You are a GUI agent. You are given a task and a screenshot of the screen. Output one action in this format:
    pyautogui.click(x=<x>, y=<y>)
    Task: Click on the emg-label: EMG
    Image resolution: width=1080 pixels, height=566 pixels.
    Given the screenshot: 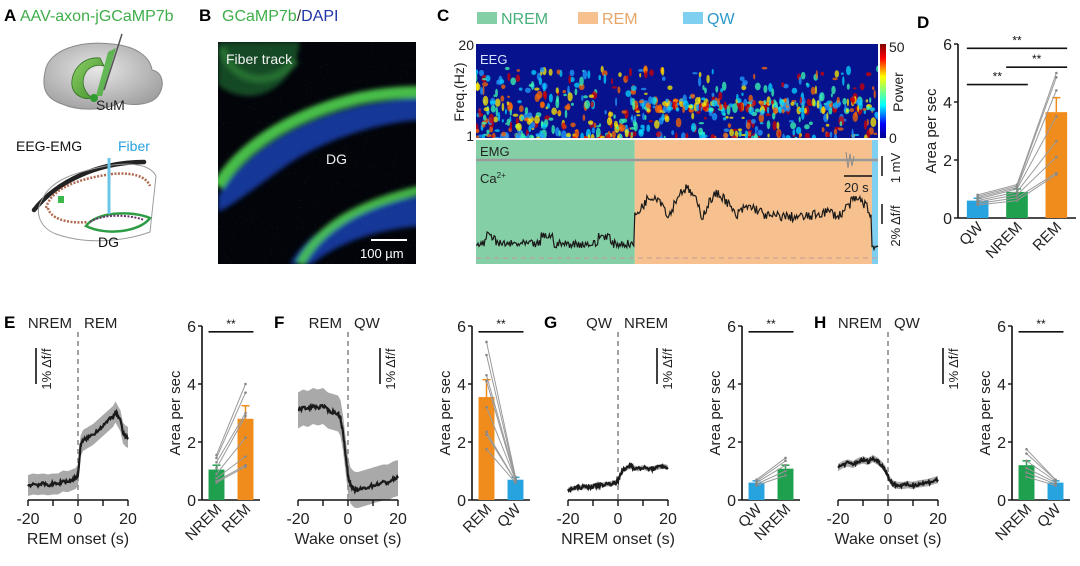 What is the action you would take?
    pyautogui.click(x=495, y=151)
    